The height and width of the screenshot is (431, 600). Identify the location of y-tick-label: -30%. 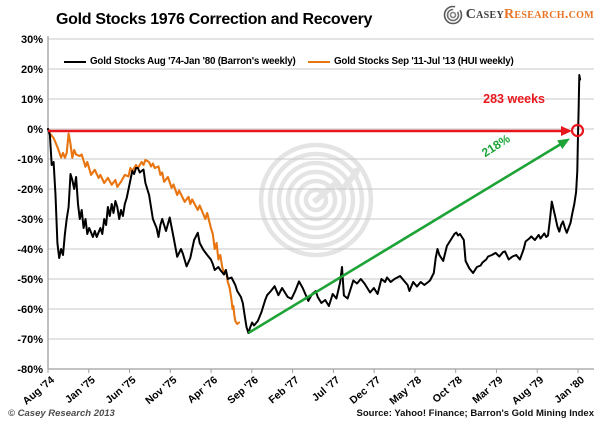
(30, 220).